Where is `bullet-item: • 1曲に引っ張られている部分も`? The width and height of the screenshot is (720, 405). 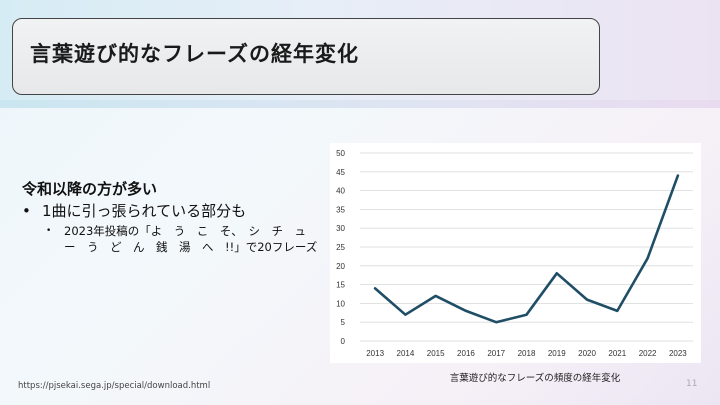
bullet-item: • 1曲に引っ張られている部分も is located at coordinates (172, 211).